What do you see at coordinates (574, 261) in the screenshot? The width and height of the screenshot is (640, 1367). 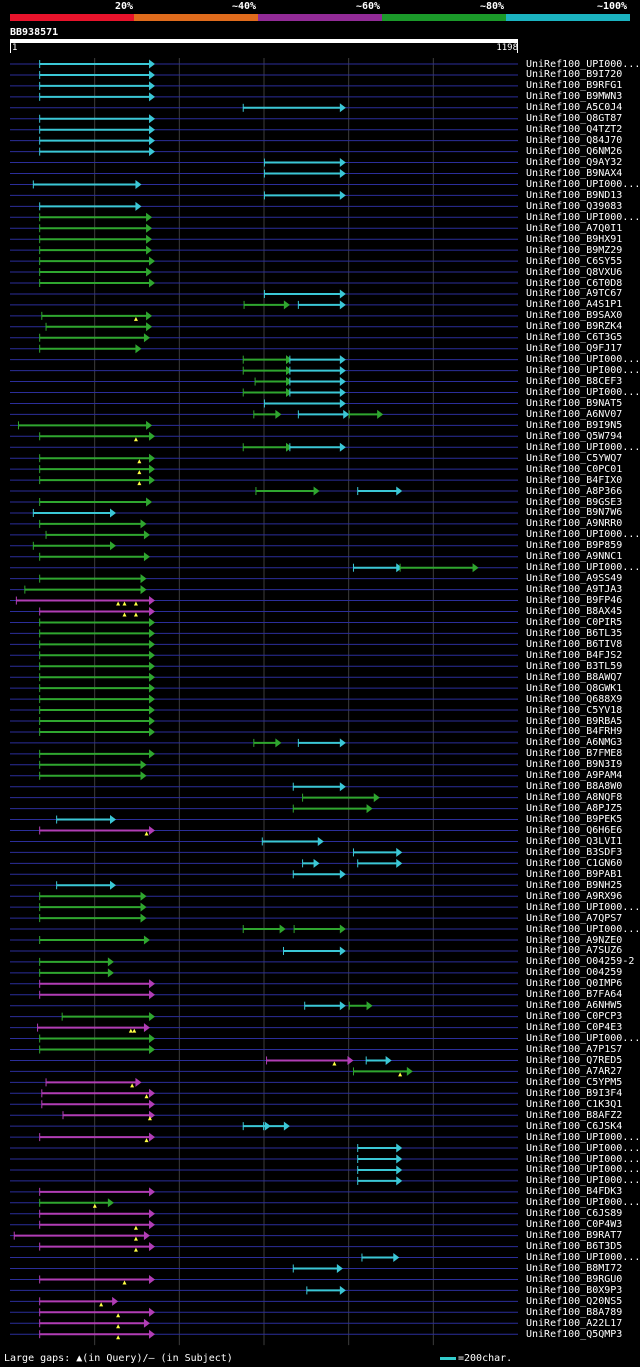 I see `hit-label: UniRef100_C6SY55` at bounding box center [574, 261].